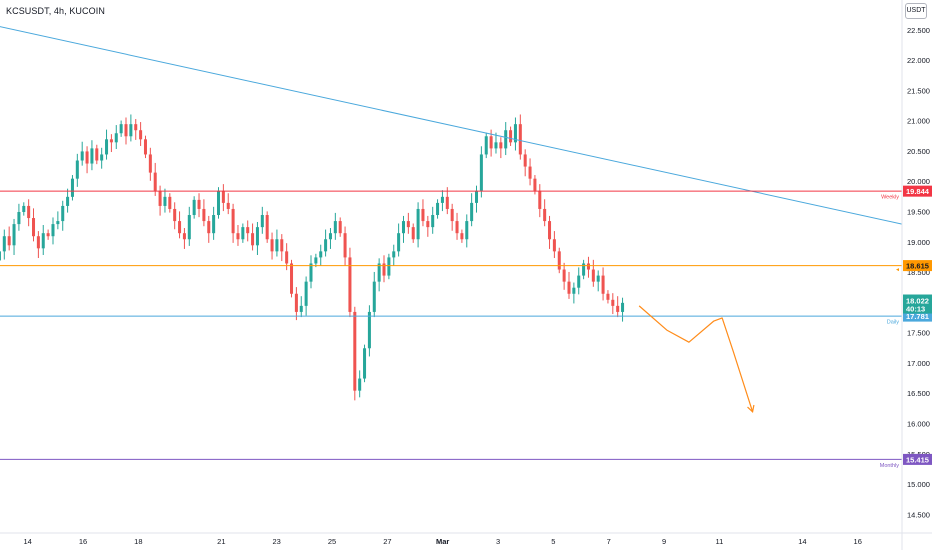 The height and width of the screenshot is (550, 932). I want to click on price-tick-label: 22.500, so click(918, 30).